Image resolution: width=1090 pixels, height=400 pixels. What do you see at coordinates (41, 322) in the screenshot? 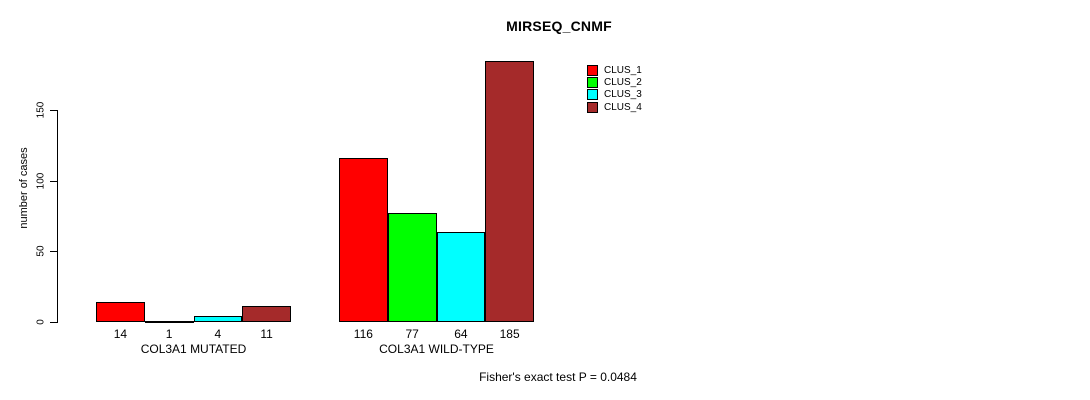
I see `y-tick-label: 0` at bounding box center [41, 322].